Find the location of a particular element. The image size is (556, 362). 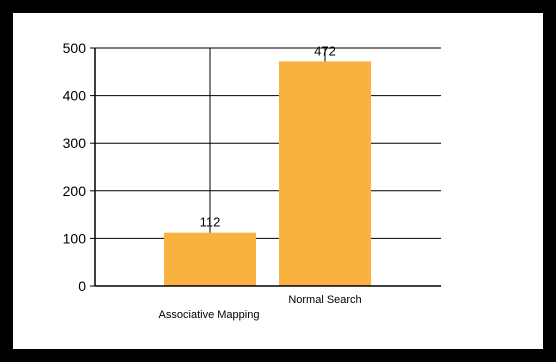

y-tick-label: 0 is located at coordinates (82, 286).